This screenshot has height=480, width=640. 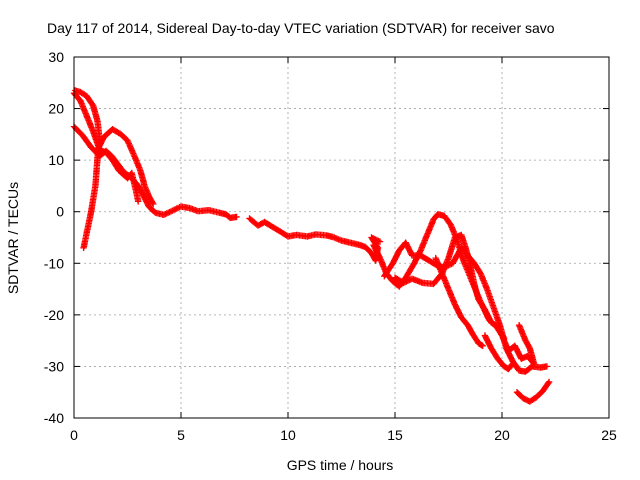 What do you see at coordinates (60, 212) in the screenshot?
I see `y-tick-label: 0` at bounding box center [60, 212].